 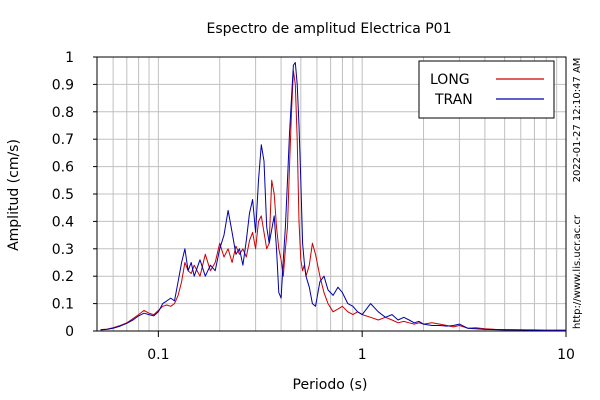 What do you see at coordinates (566, 355) in the screenshot?
I see `x-tick-label: 10` at bounding box center [566, 355].